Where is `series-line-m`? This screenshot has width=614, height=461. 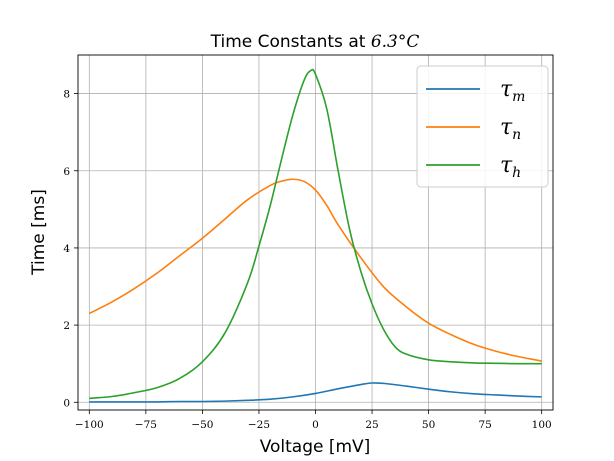
series-line-m is located at coordinates (315, 392).